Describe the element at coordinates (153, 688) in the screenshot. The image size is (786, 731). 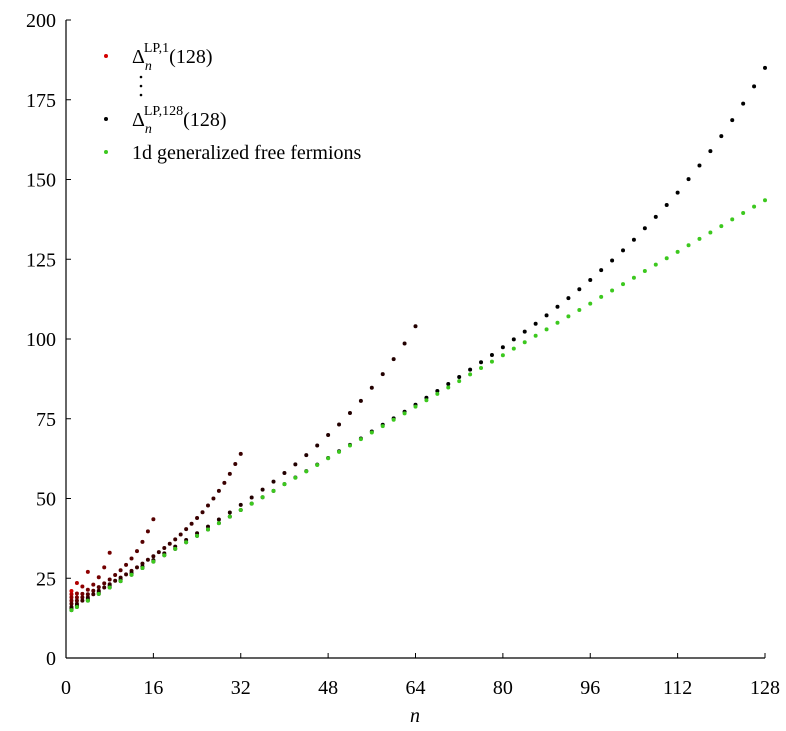
I see `x-tick-label: 16` at that location.